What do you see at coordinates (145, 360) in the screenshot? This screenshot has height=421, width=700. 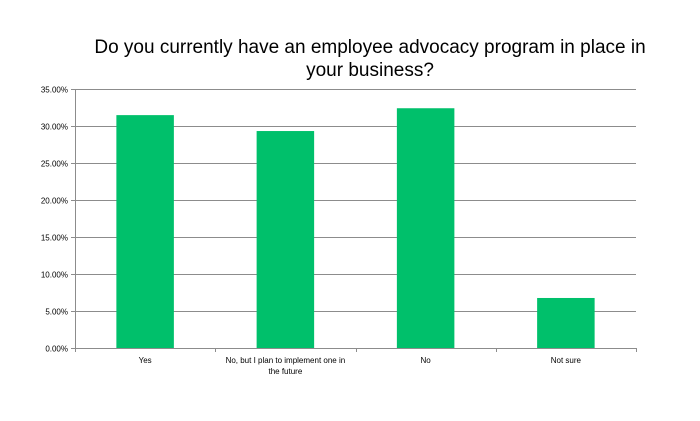 I see `x-tick-label: Yes` at bounding box center [145, 360].